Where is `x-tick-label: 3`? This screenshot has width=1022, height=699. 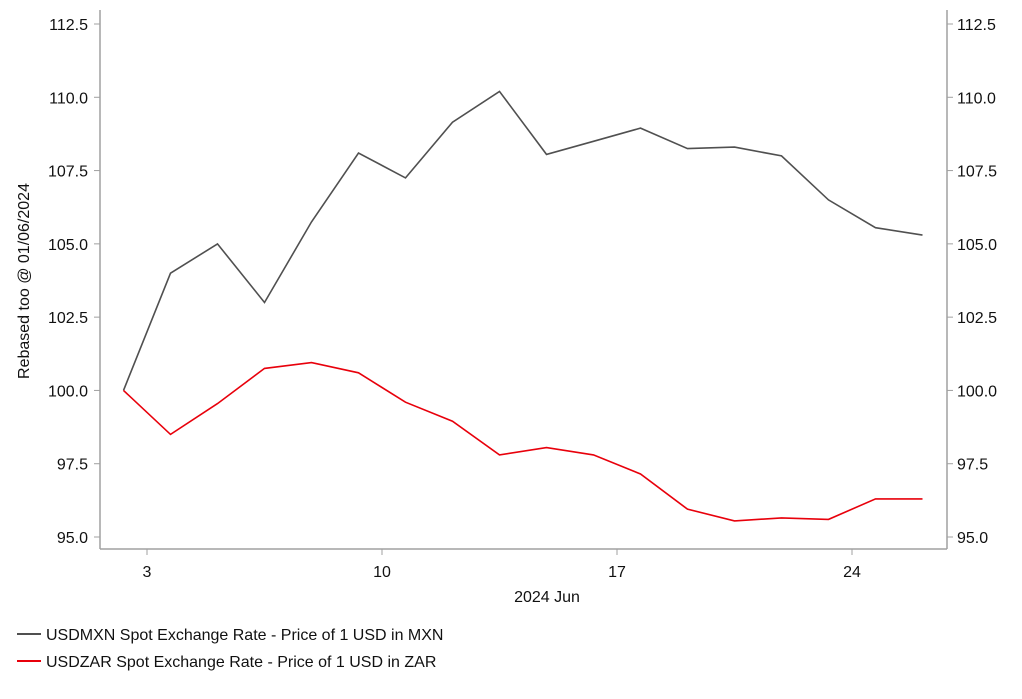
x-tick-label: 3 is located at coordinates (147, 572).